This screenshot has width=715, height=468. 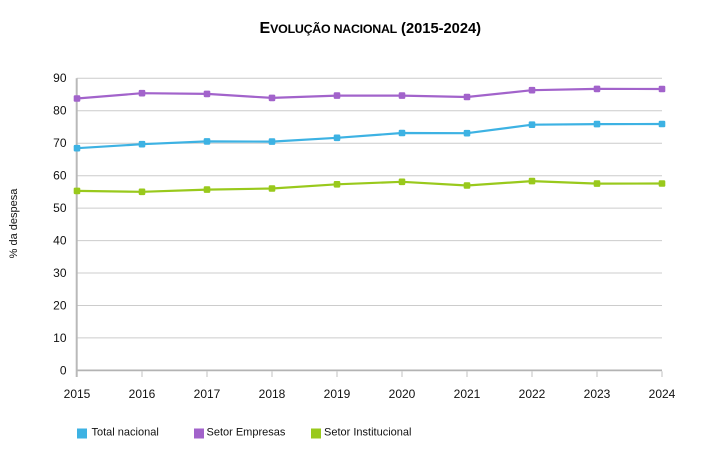 I want to click on svg-text: 90, so click(x=60, y=78).